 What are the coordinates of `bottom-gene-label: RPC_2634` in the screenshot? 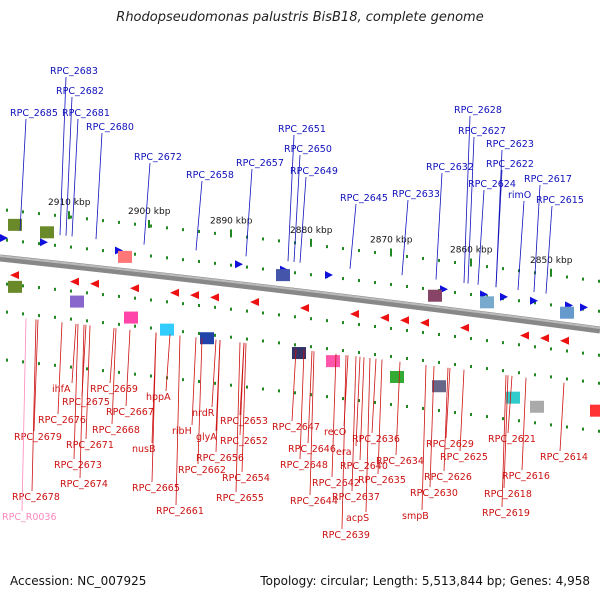 It's located at (400, 461).